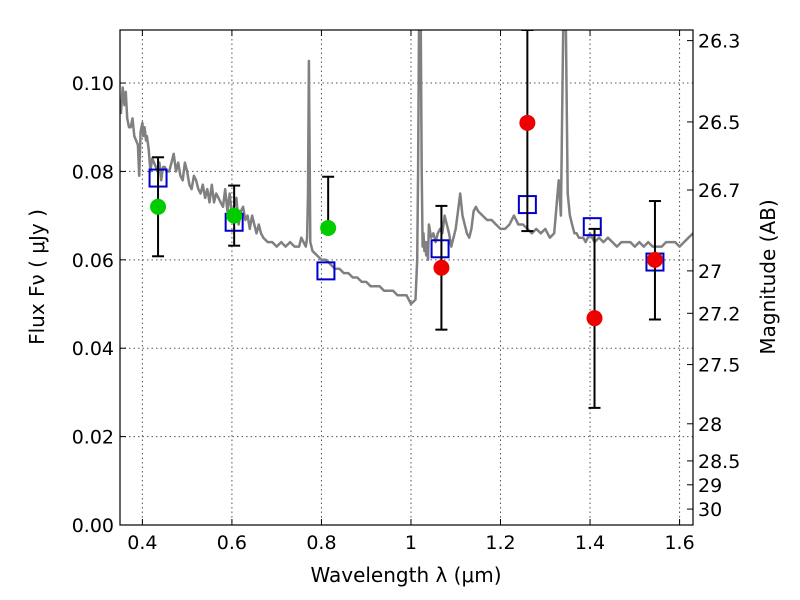 This screenshot has height=600, width=800. What do you see at coordinates (93, 172) in the screenshot?
I see `y-tick-label: 0.08` at bounding box center [93, 172].